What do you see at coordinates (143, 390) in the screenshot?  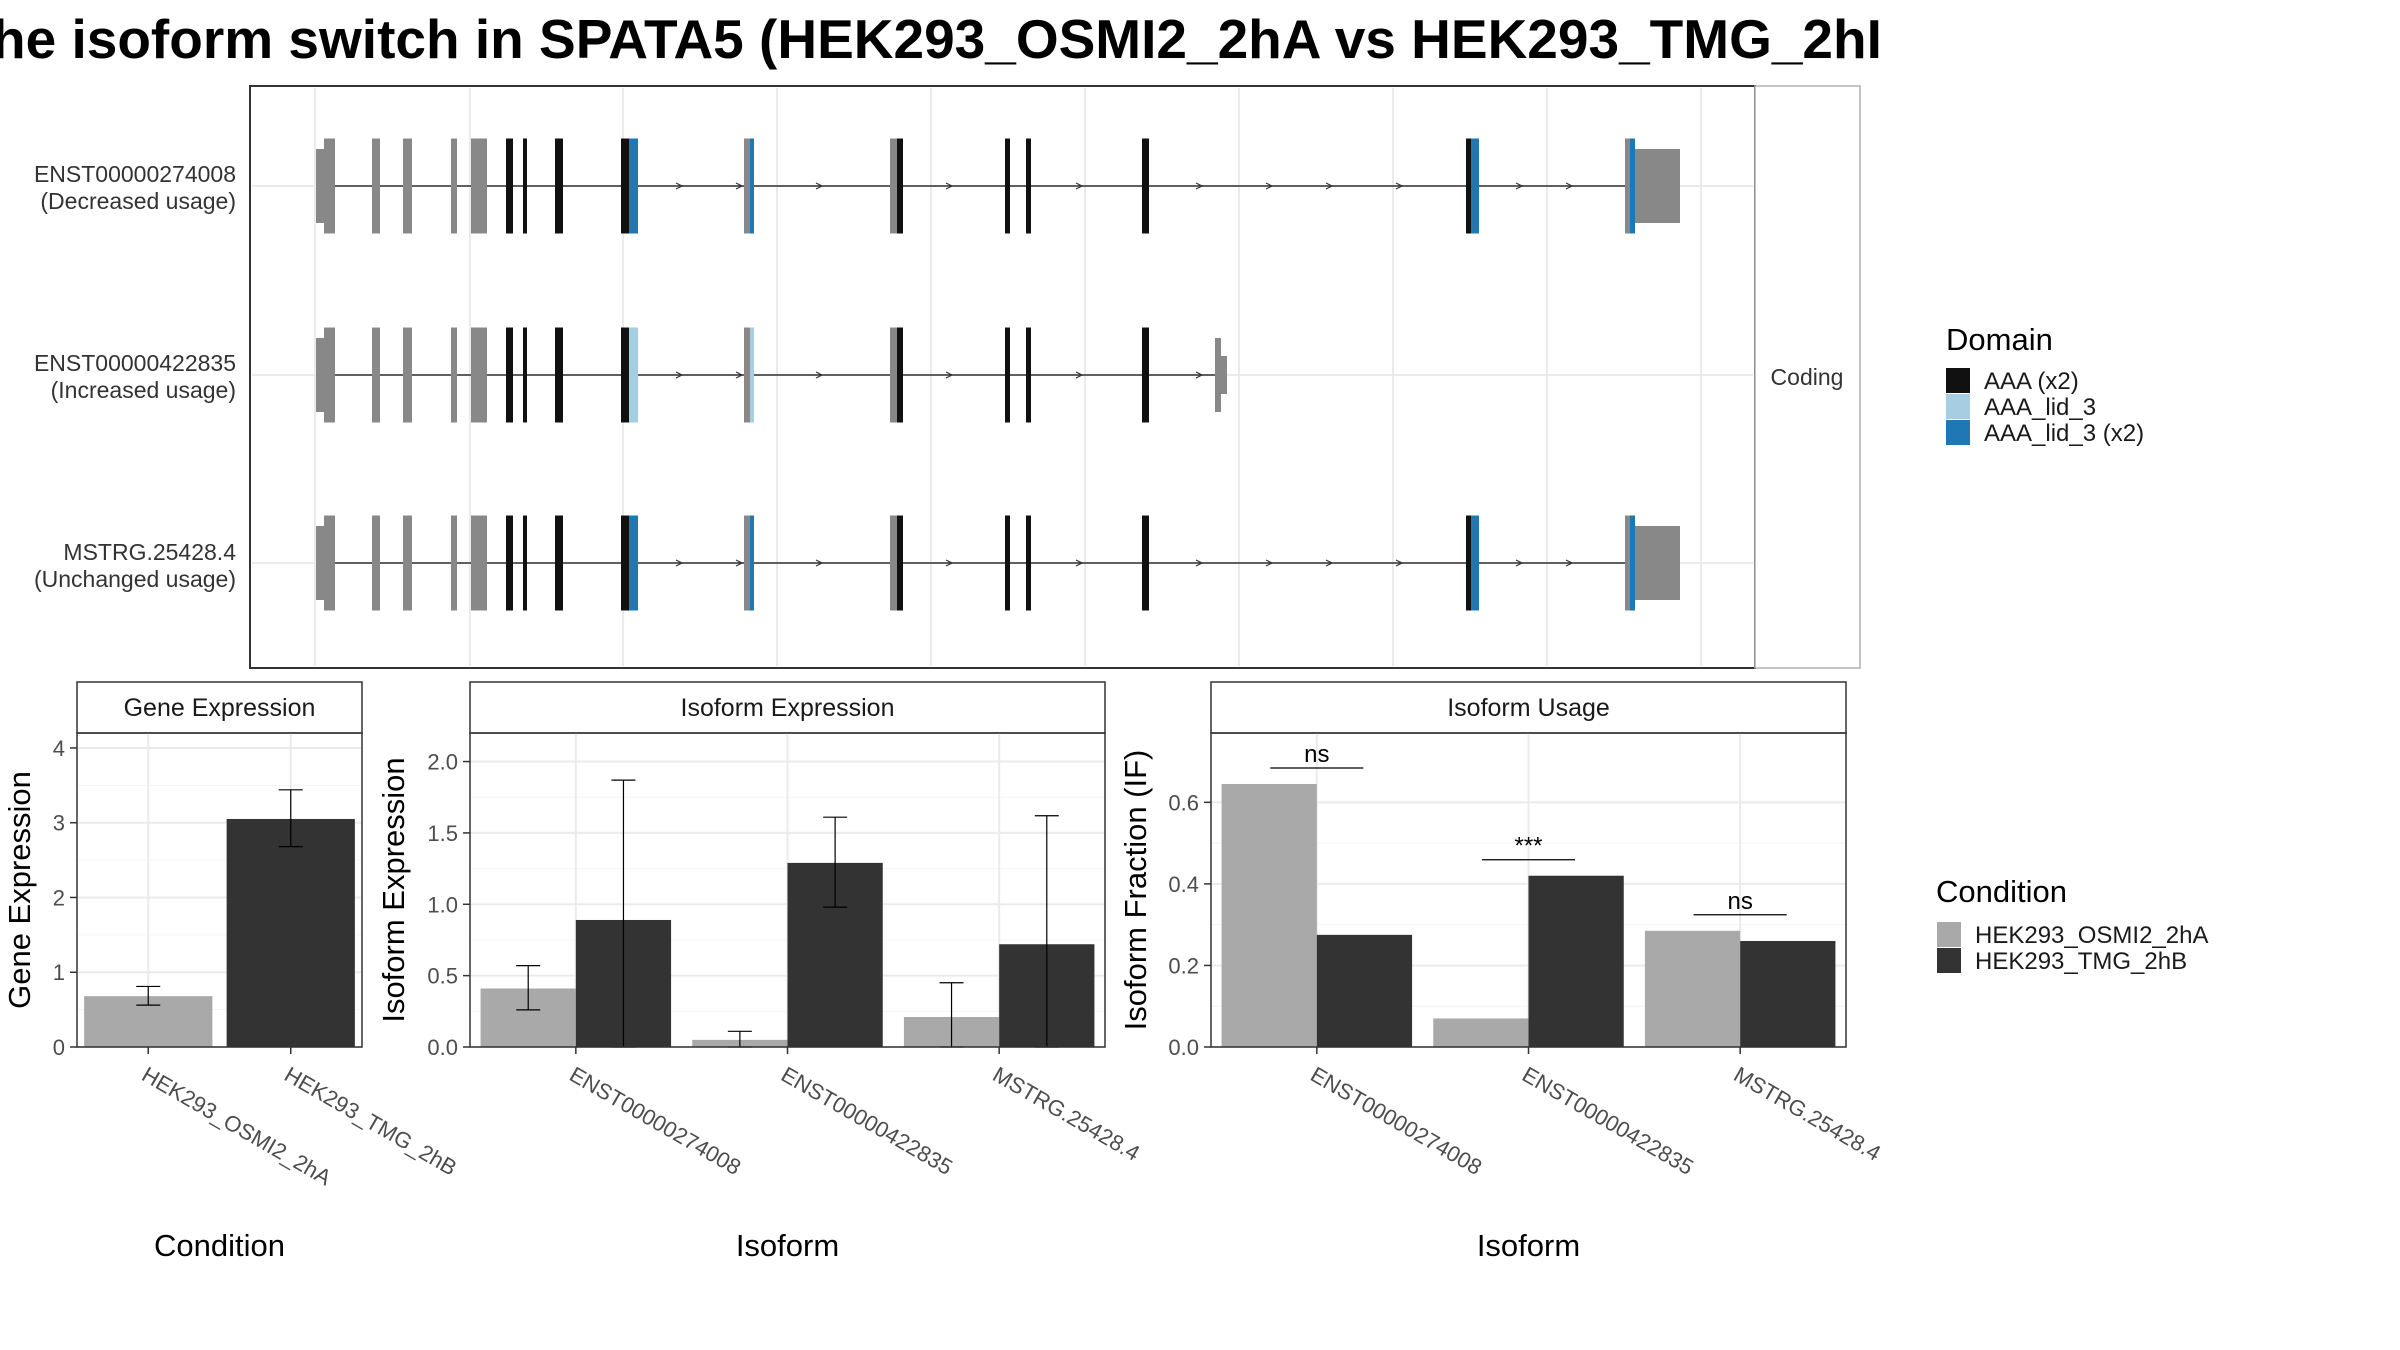 I see `isoform-status-label: (Increased usage)` at bounding box center [143, 390].